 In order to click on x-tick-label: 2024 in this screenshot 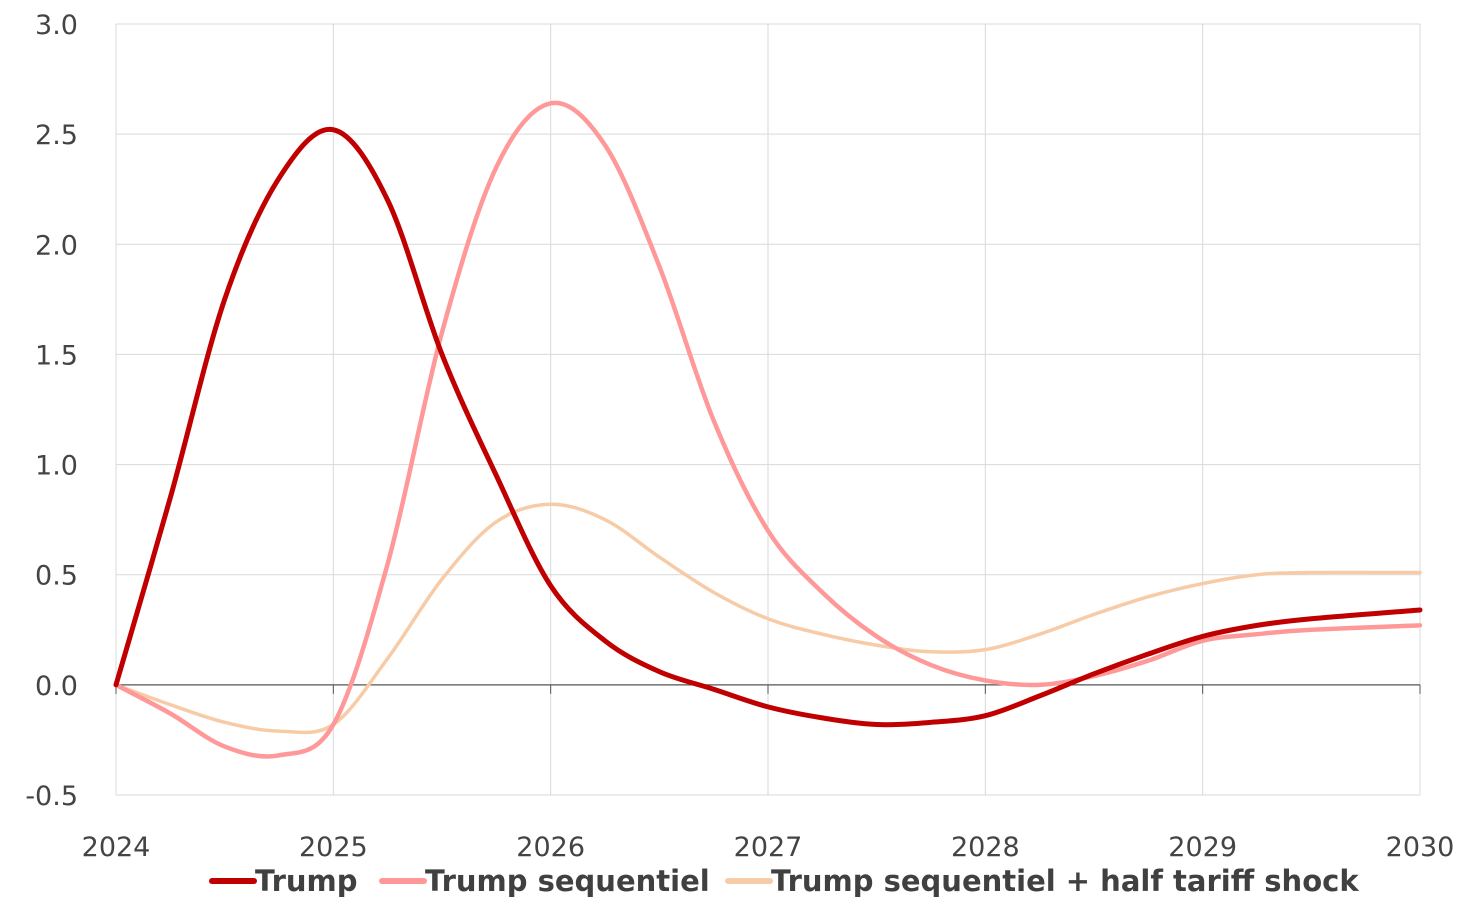, I will do `click(116, 847)`.